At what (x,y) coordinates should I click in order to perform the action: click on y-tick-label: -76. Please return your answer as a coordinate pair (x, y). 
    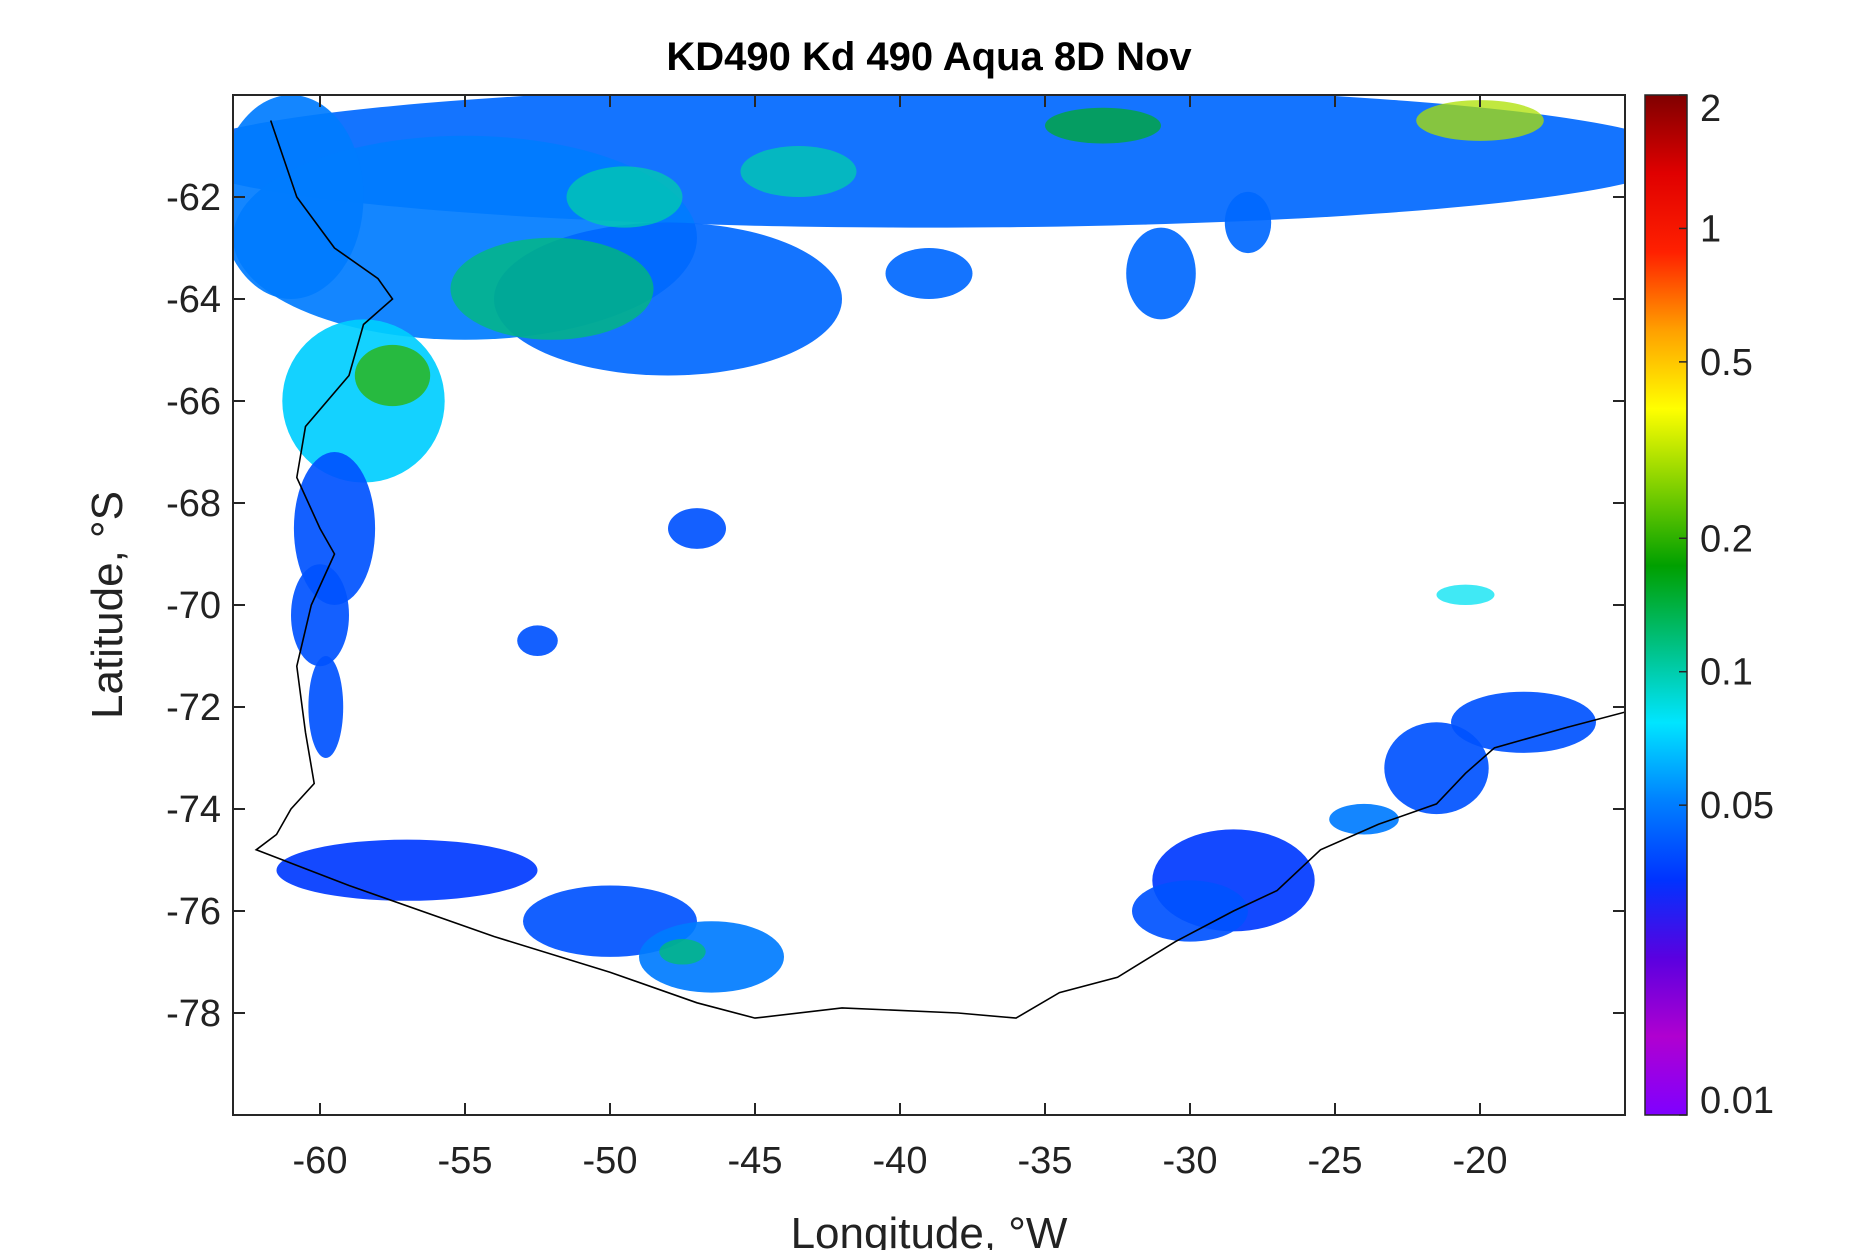
    Looking at the image, I should click on (193, 912).